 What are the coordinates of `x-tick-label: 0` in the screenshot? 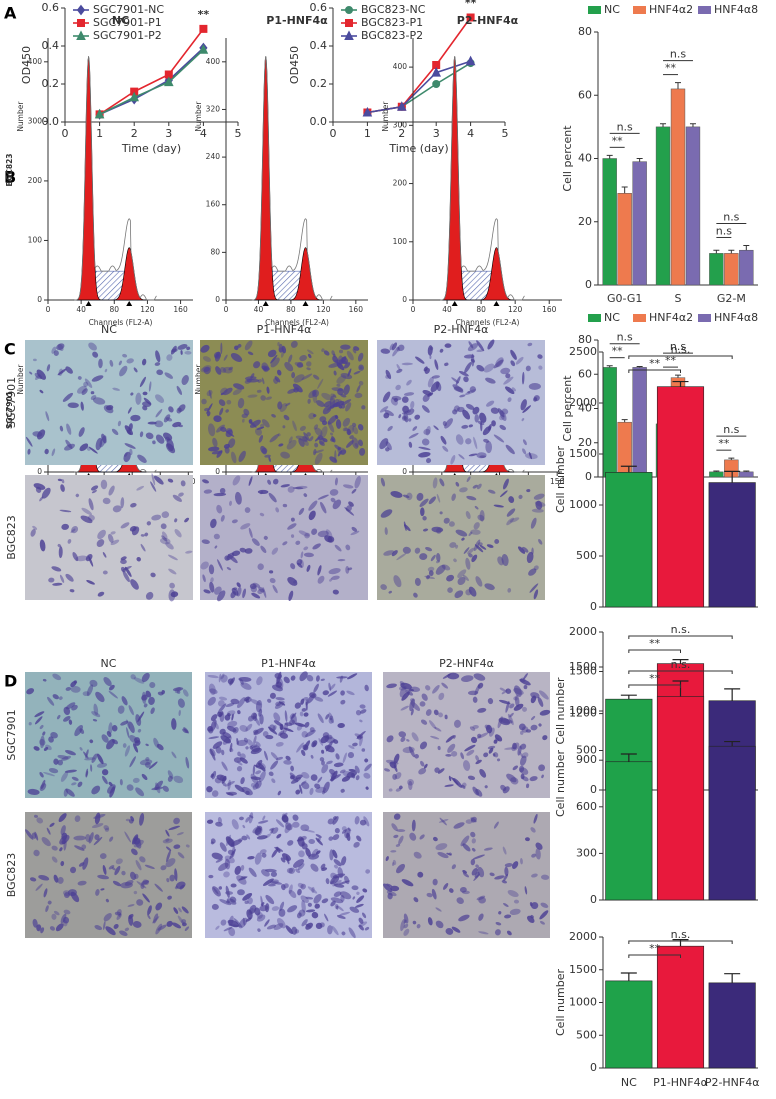 It's located at (226, 309).